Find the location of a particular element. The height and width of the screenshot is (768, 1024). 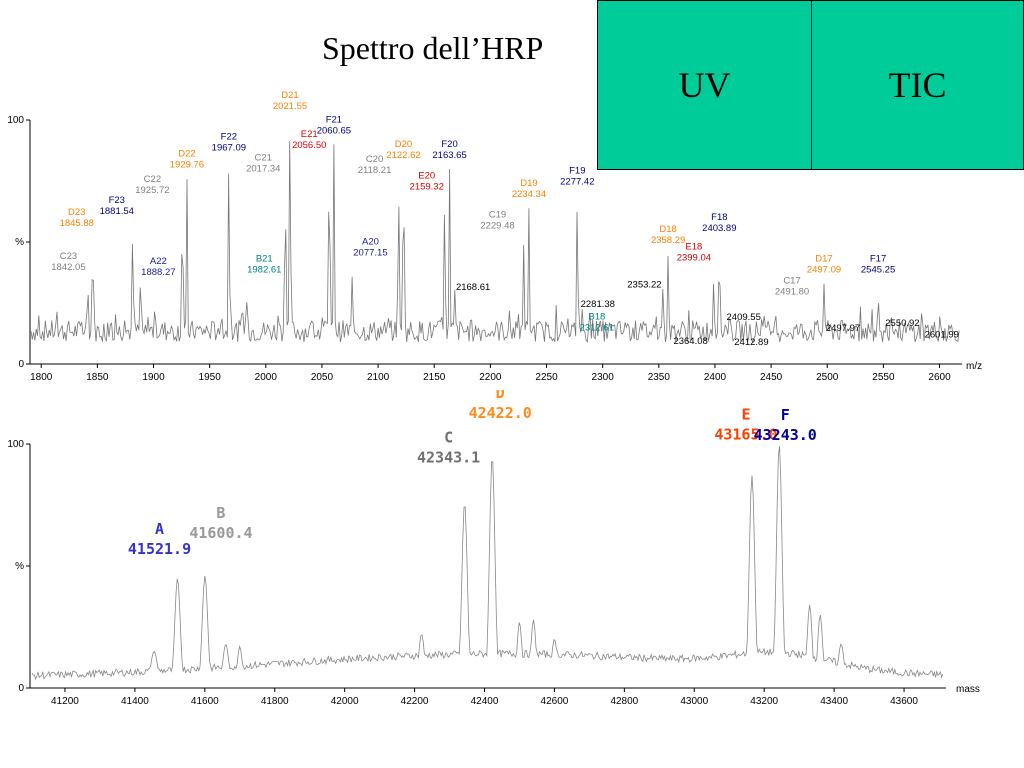

peak-value-label: 2163.65 is located at coordinates (449, 155).